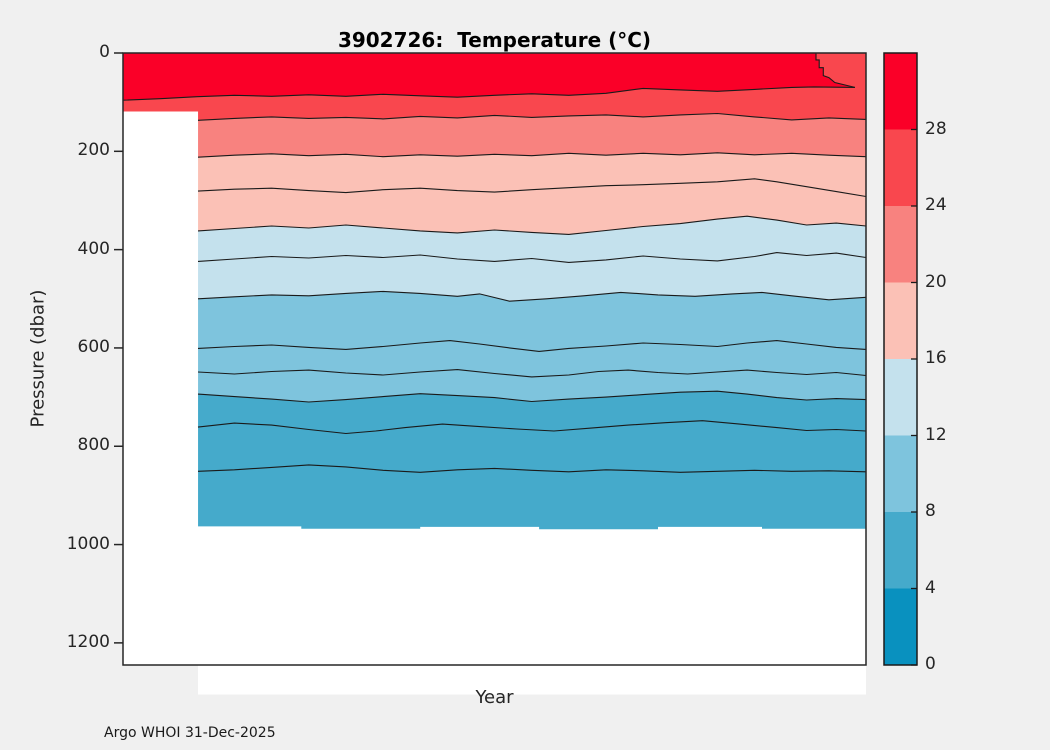  Describe the element at coordinates (532, 373) in the screenshot. I see `contour-line-i9` at that location.